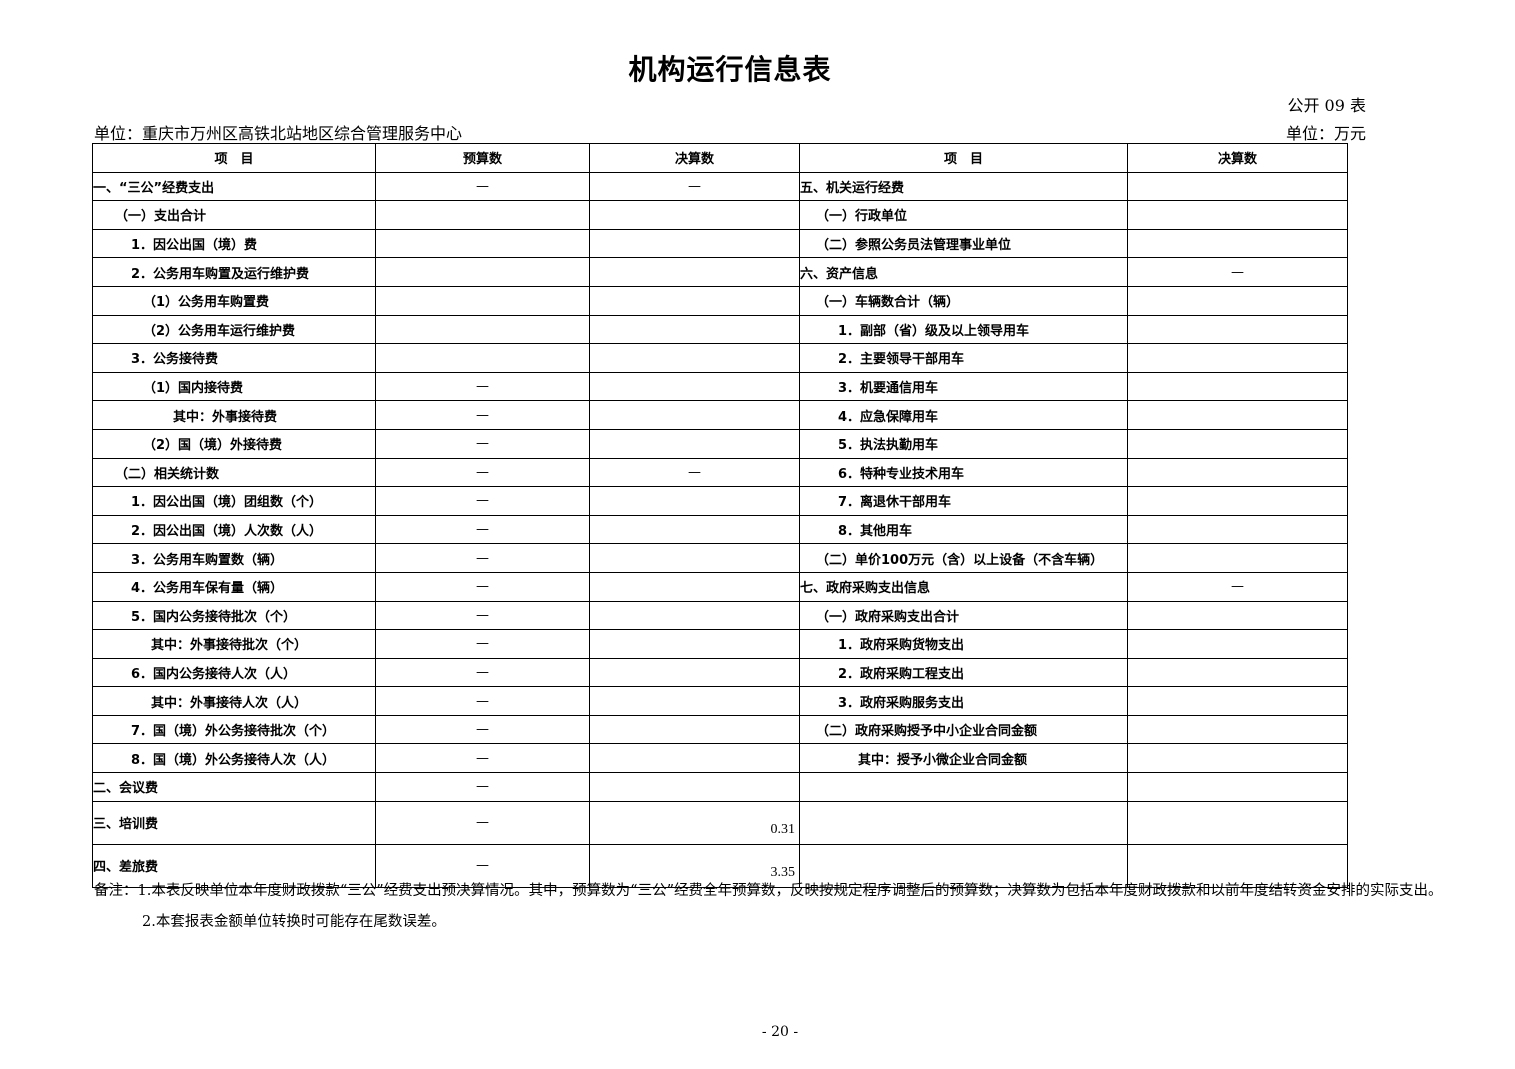 The image size is (1515, 1069). Describe the element at coordinates (234, 215) in the screenshot. I see `item-label: （一）支出合计` at that location.